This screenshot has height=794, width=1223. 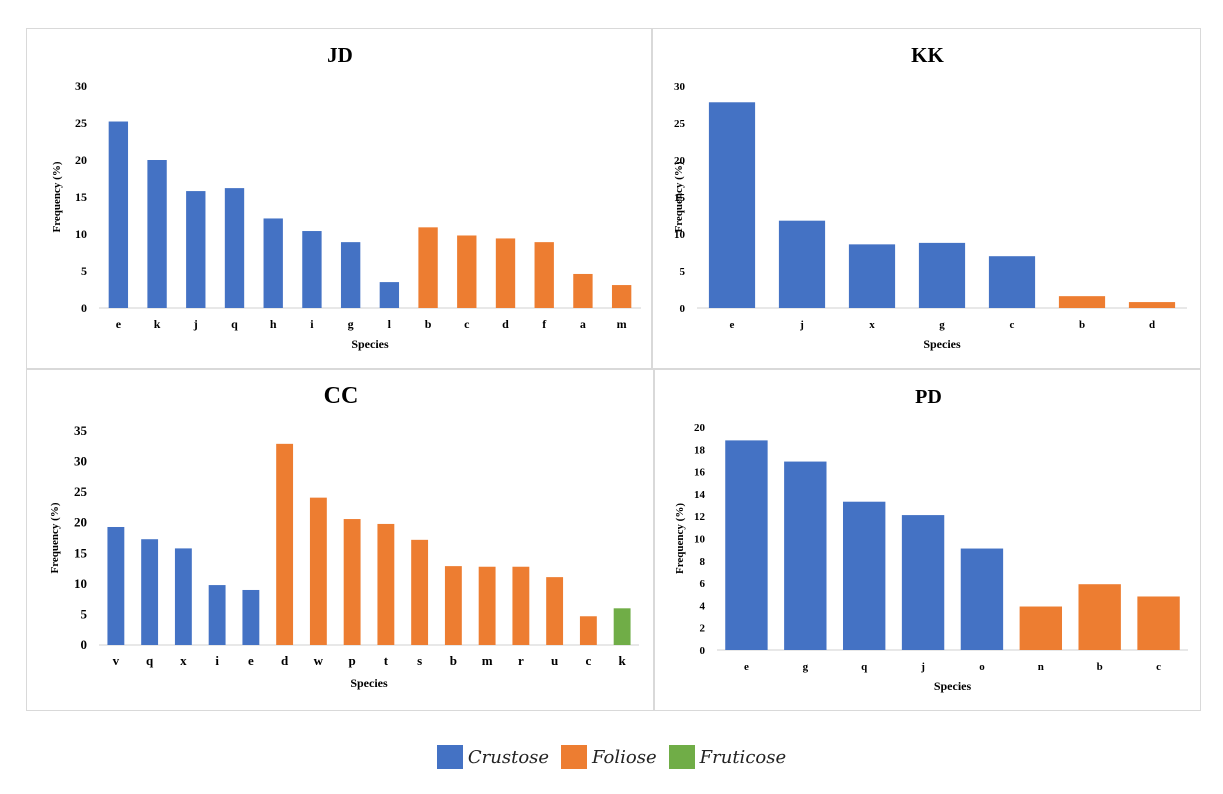 I want to click on bar-f-foliose, so click(x=544, y=275).